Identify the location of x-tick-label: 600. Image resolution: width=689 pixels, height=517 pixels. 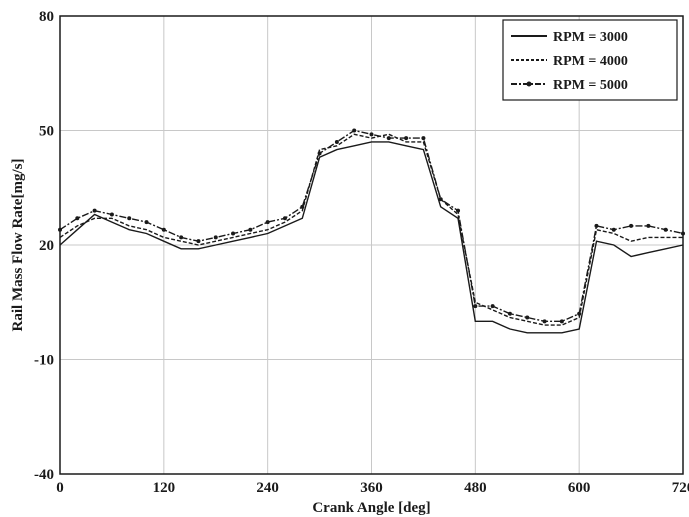
(579, 488).